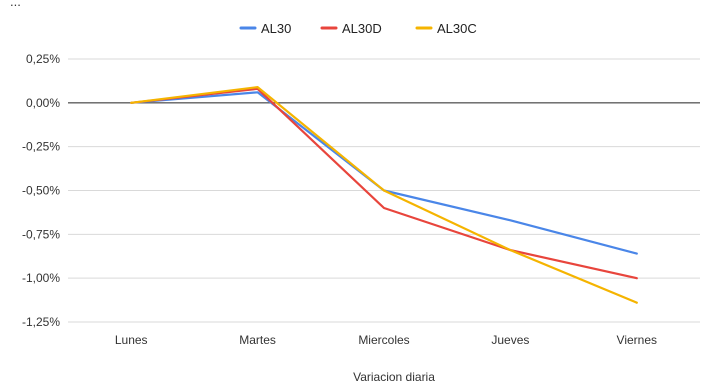 This screenshot has height=385, width=711. Describe the element at coordinates (41, 322) in the screenshot. I see `y-tick-label: -1,25%` at that location.